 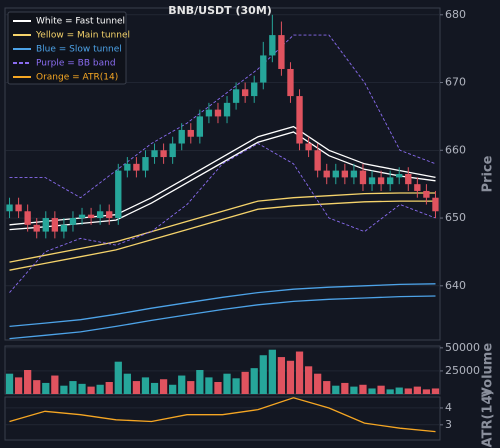 What do you see at coordinates (76, 64) in the screenshot?
I see `legend-label: Purple = BB band` at bounding box center [76, 64].